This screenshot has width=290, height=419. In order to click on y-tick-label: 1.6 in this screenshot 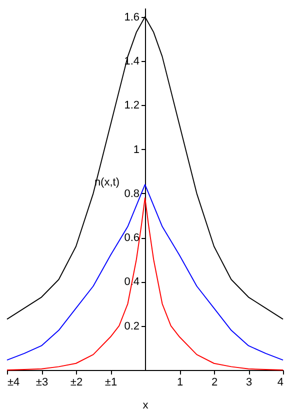, I will do `click(132, 17)`.